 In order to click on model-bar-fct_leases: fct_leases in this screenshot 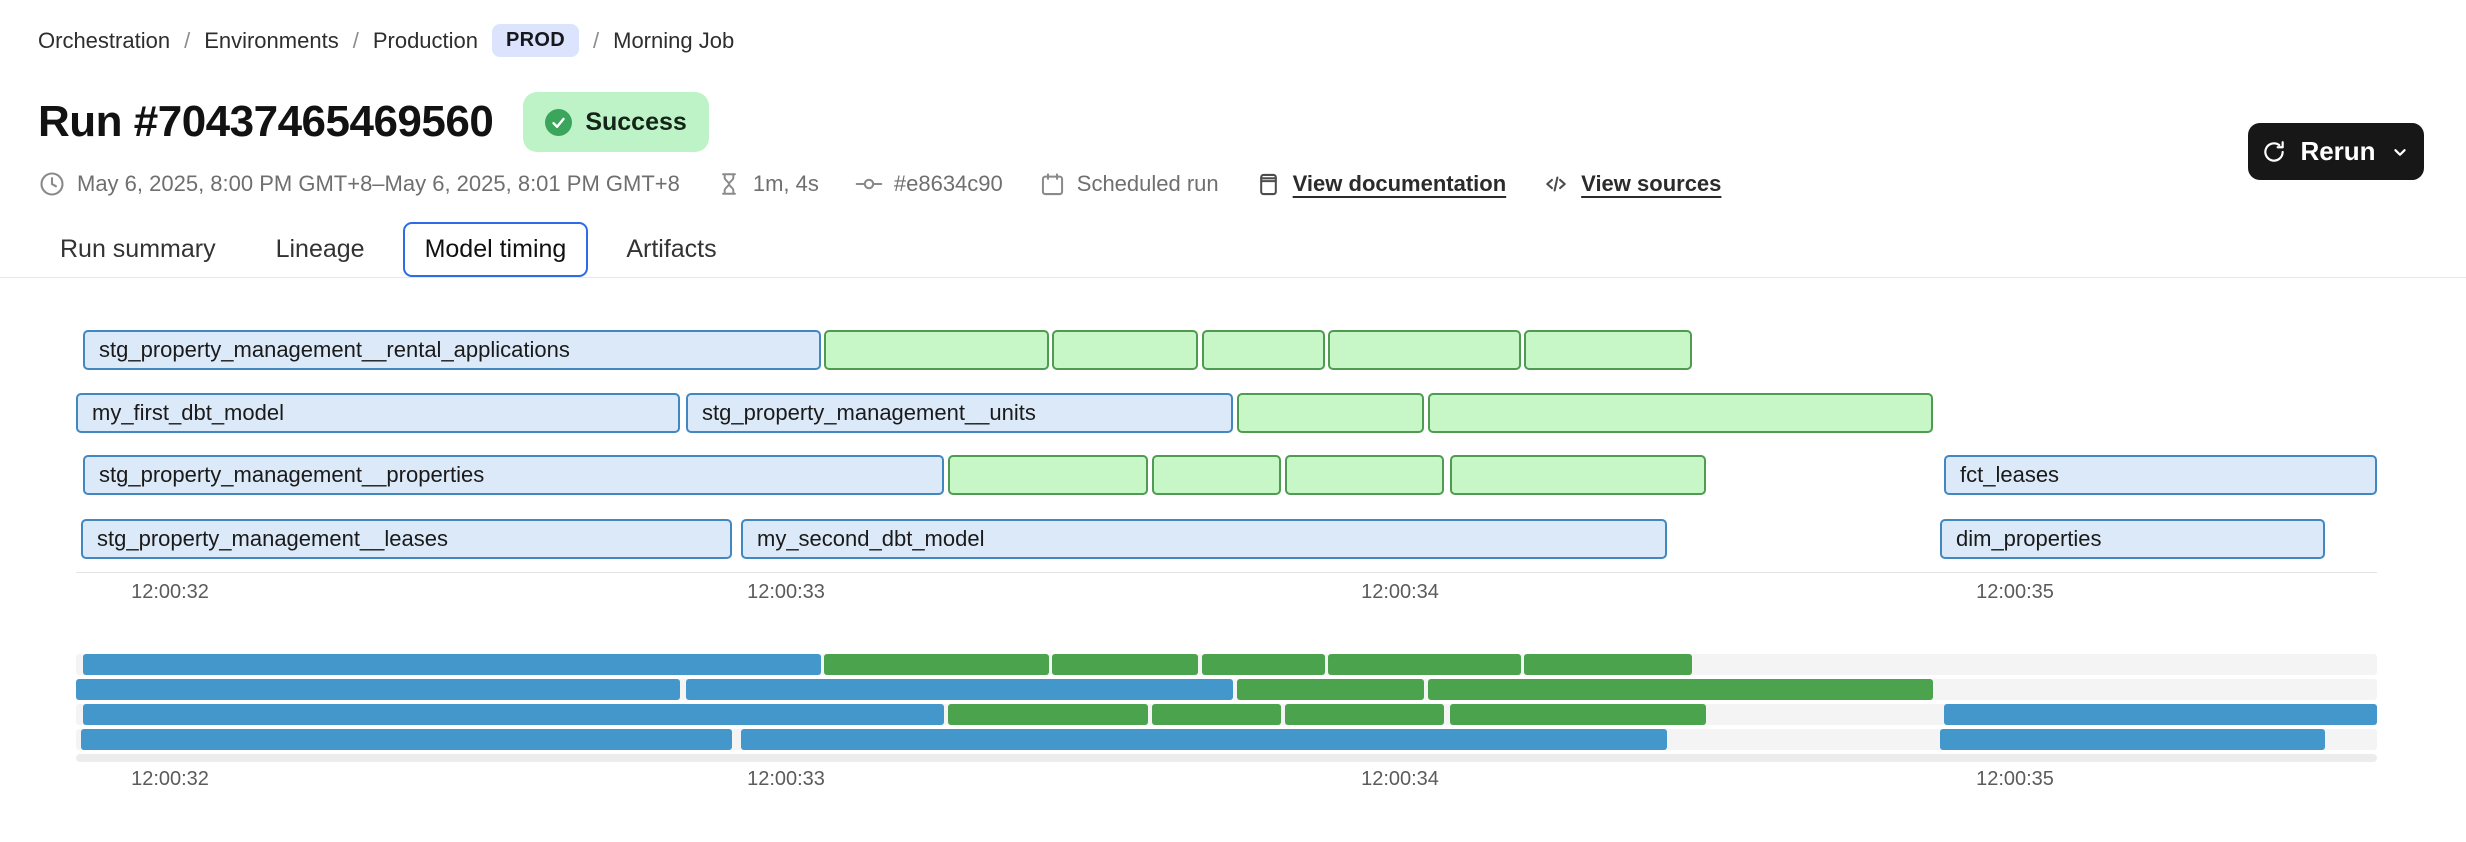, I will do `click(2160, 475)`.